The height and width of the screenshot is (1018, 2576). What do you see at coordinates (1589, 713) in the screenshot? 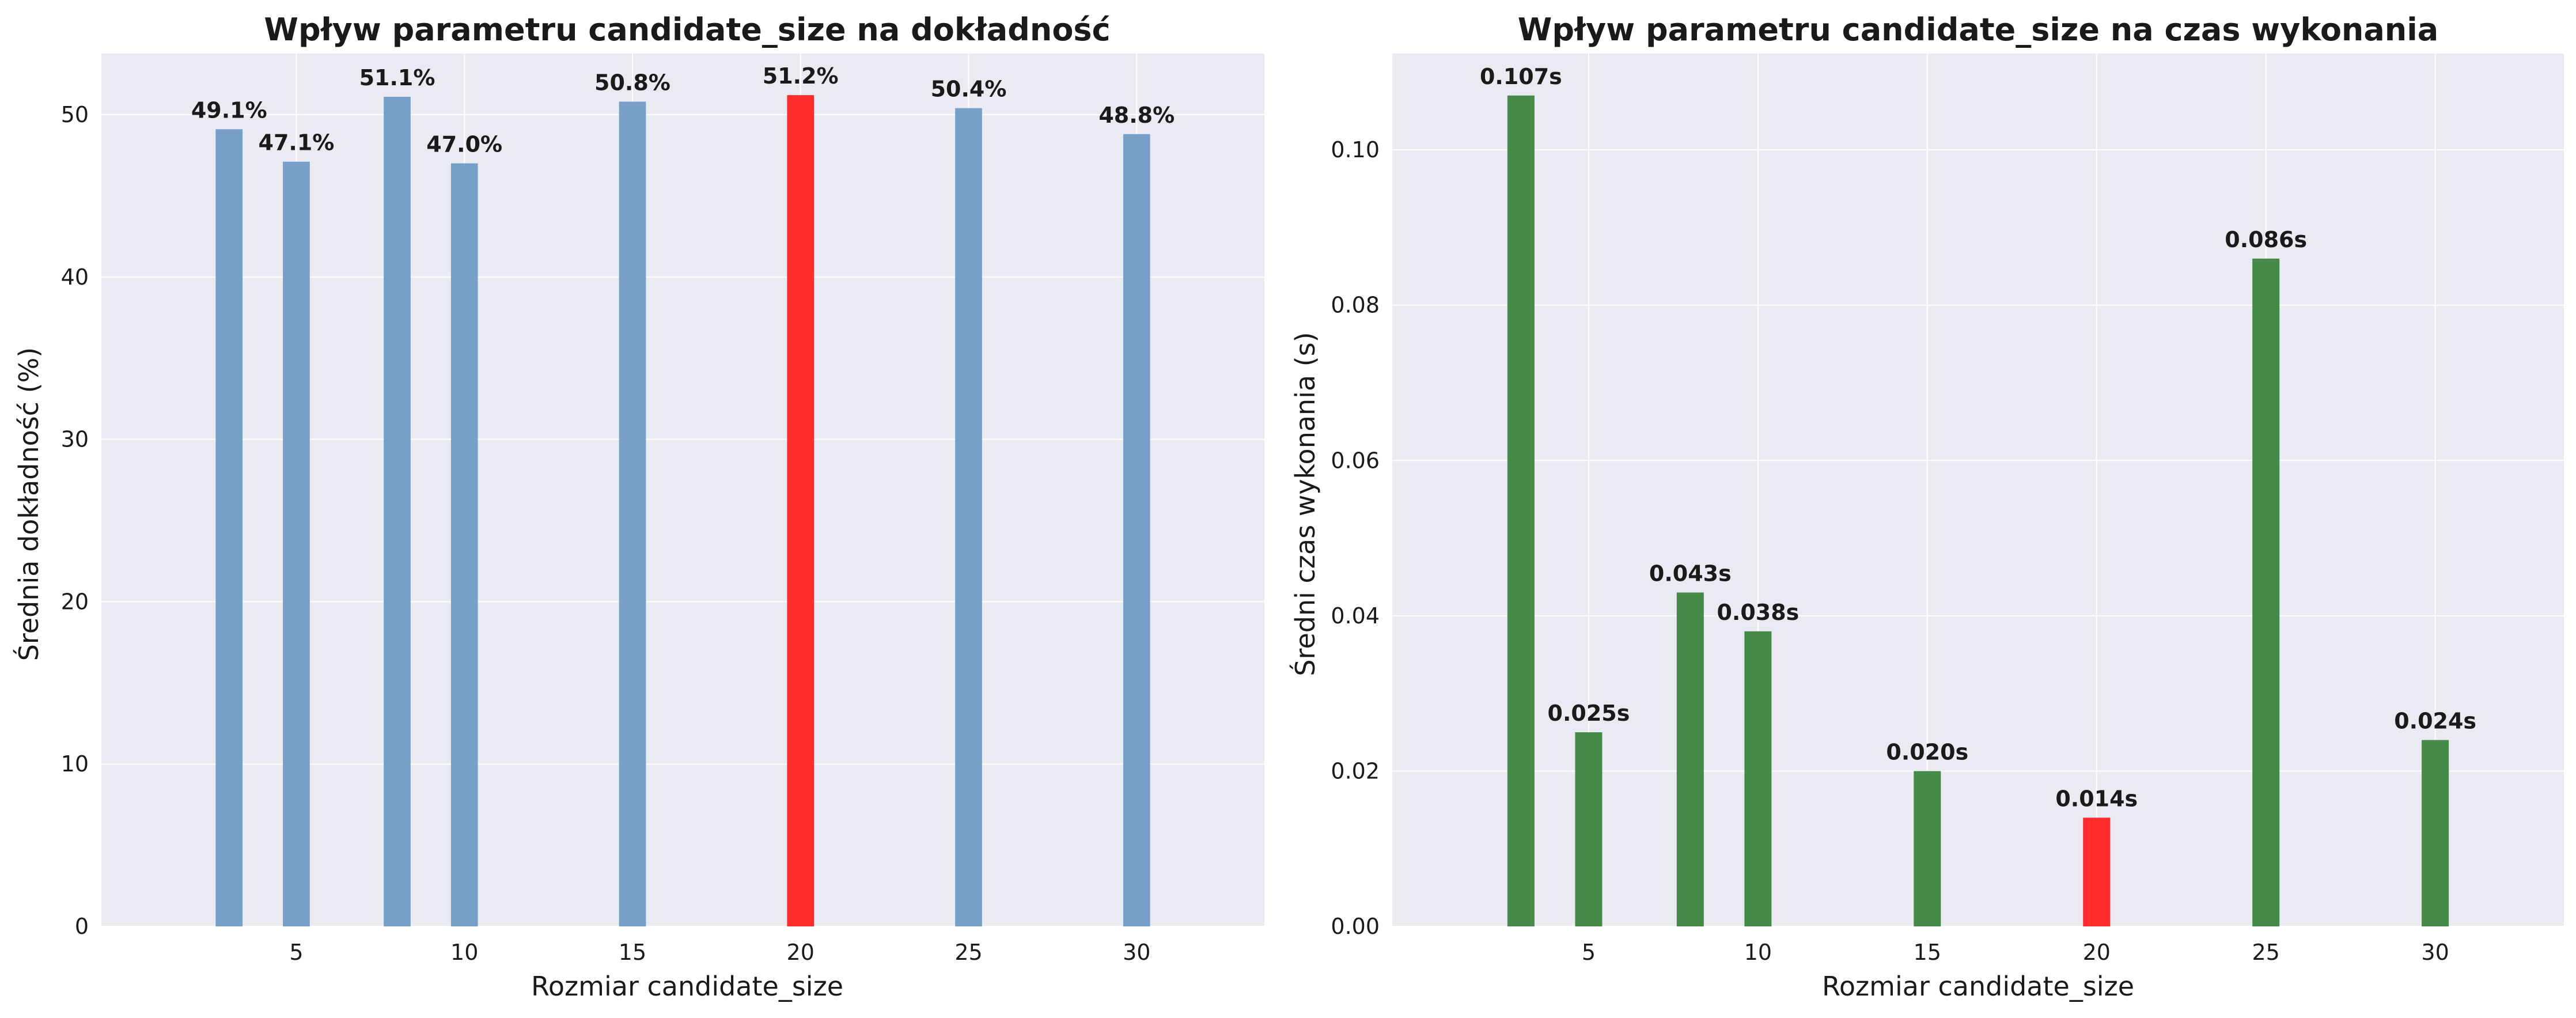
I see `bar-value-label: 0.025s` at bounding box center [1589, 713].